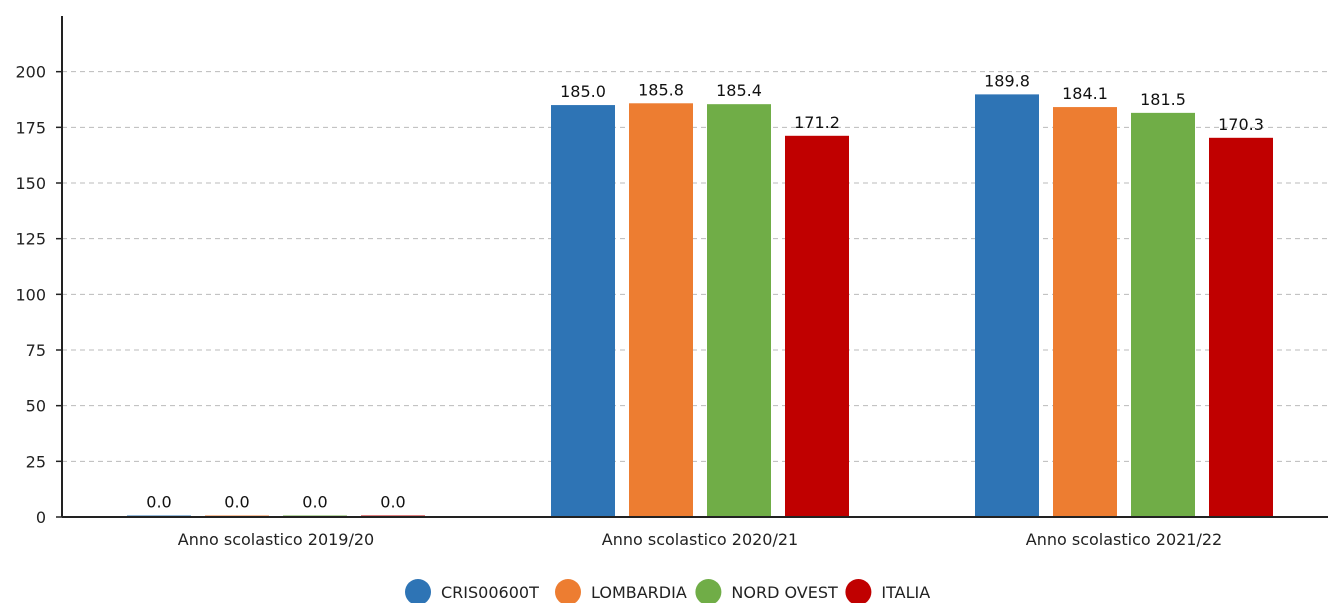 The width and height of the screenshot is (1328, 603). Describe the element at coordinates (700, 539) in the screenshot. I see `x-tick-label: Anno scolastico 2020/21` at that location.